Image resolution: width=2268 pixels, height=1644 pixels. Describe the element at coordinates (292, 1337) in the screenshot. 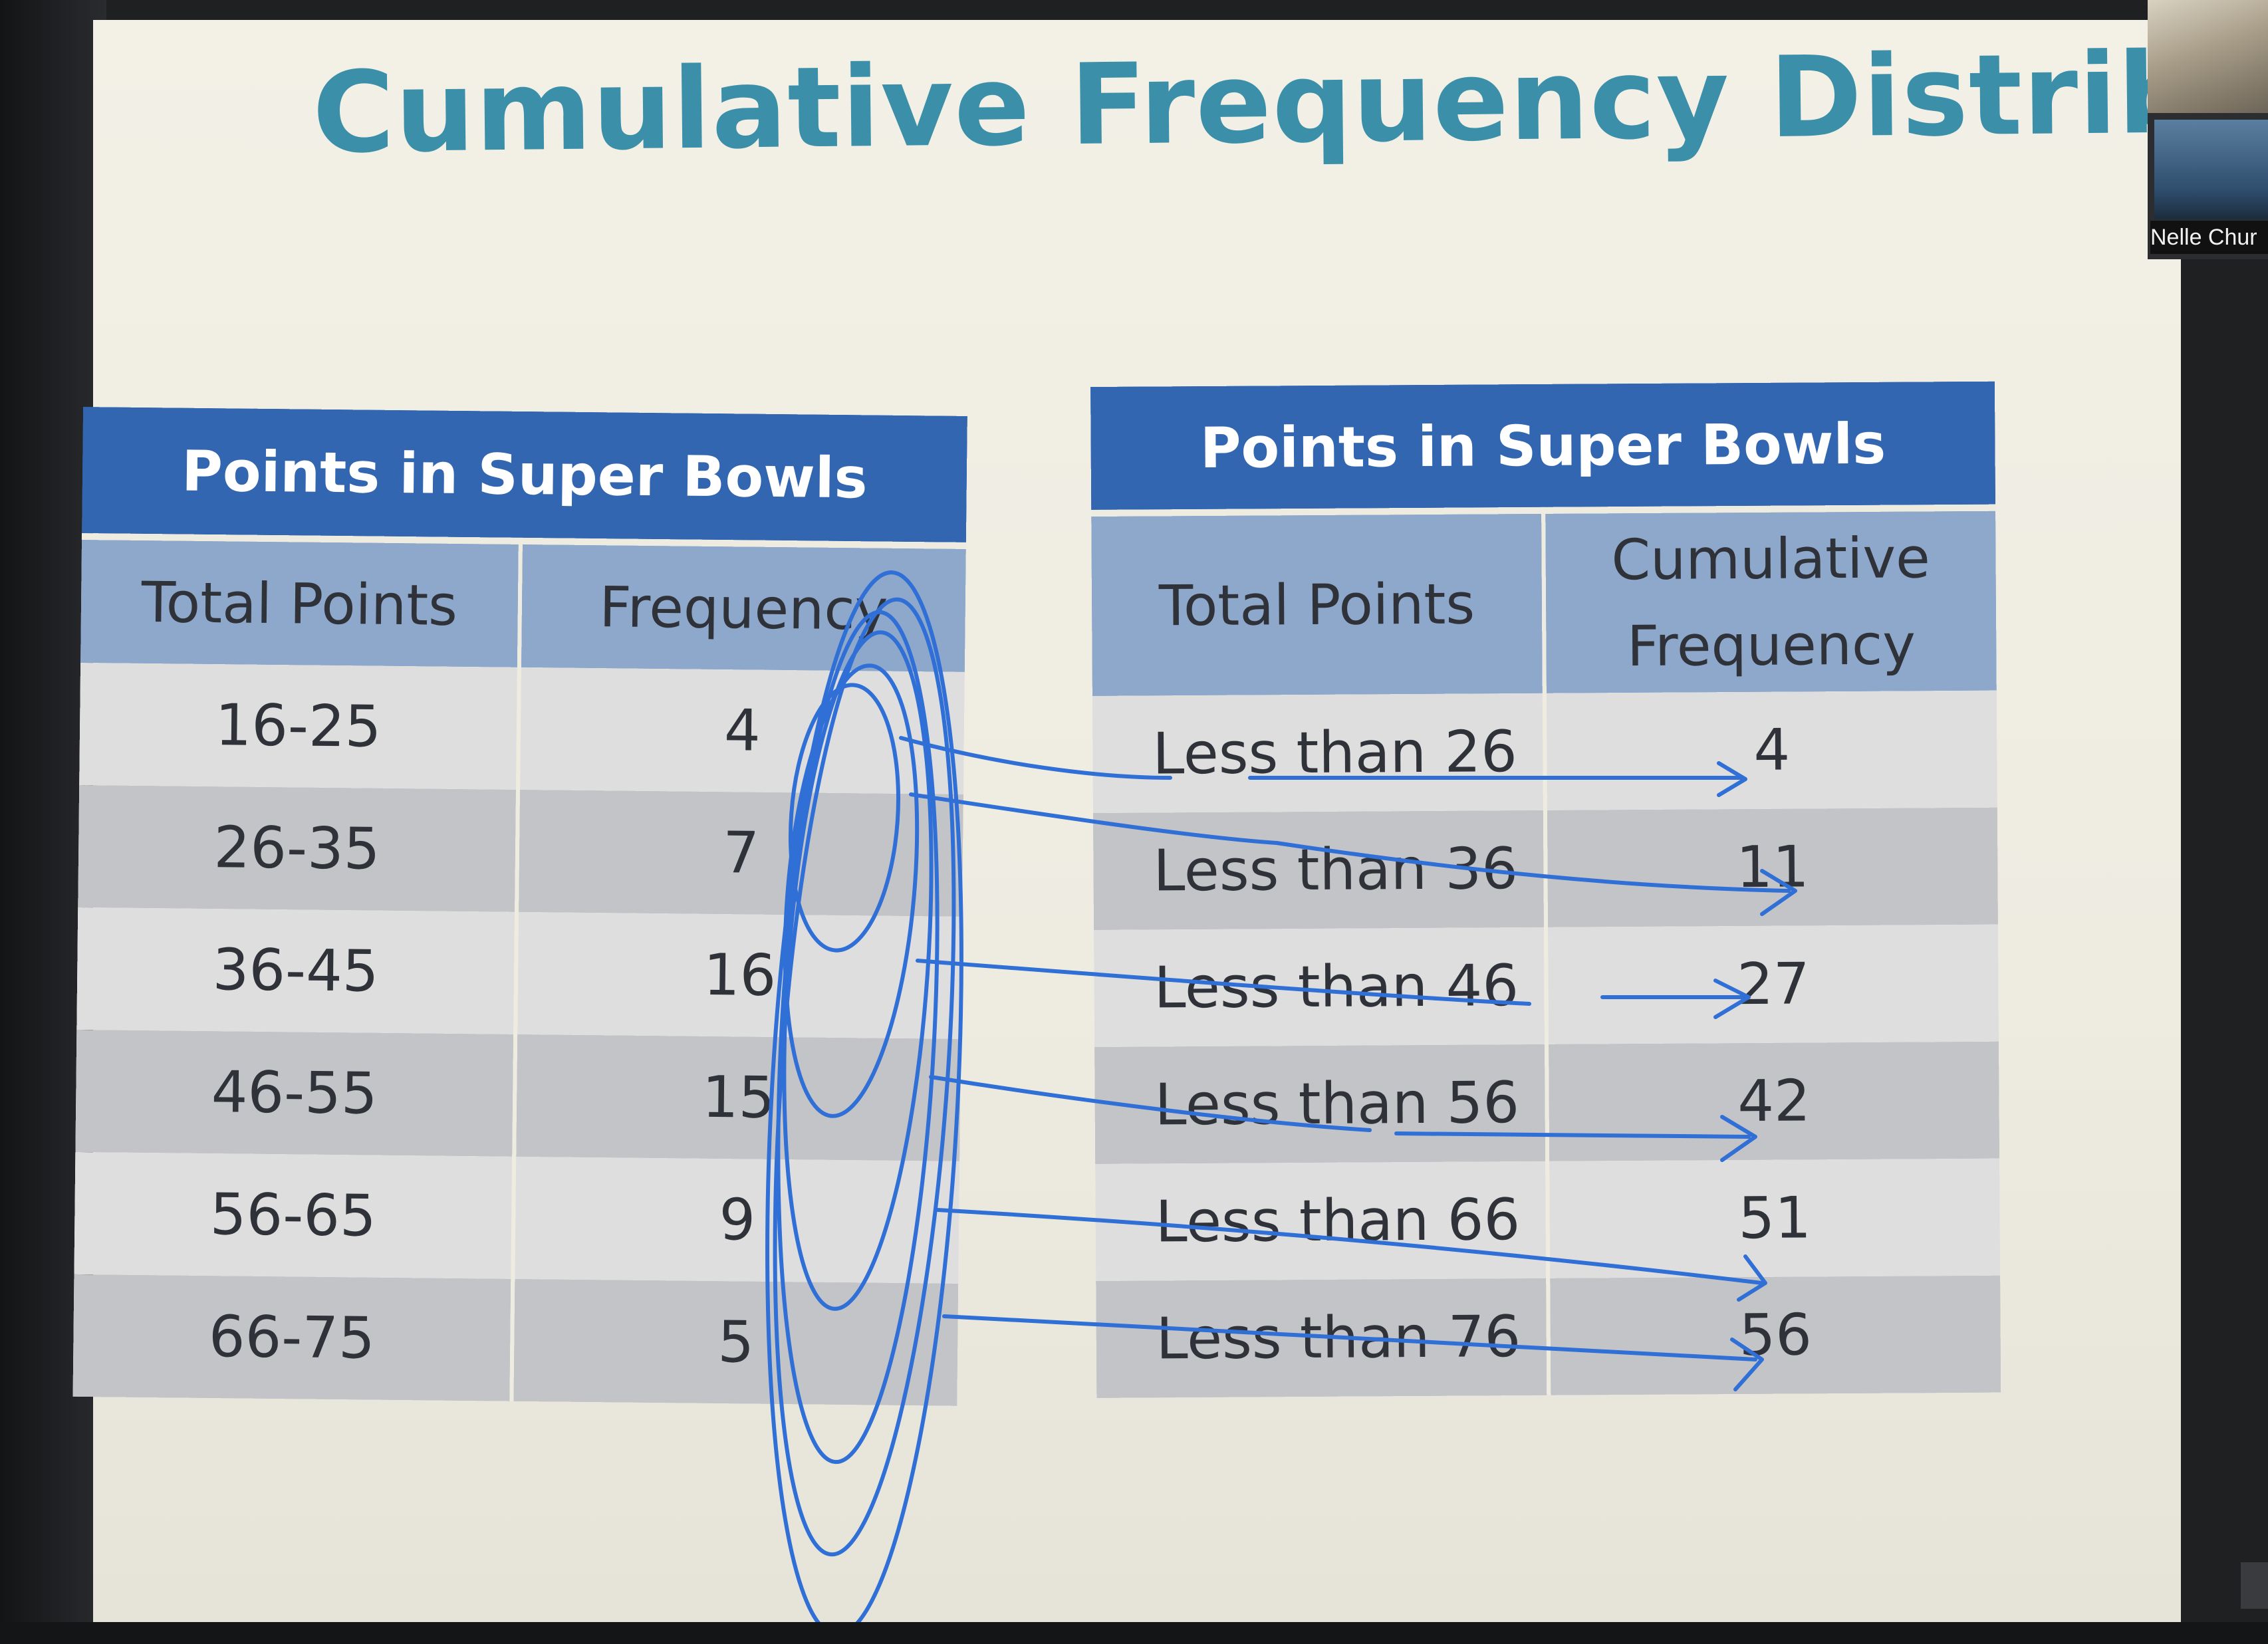

I see `total-points-cell: 66-75` at that location.